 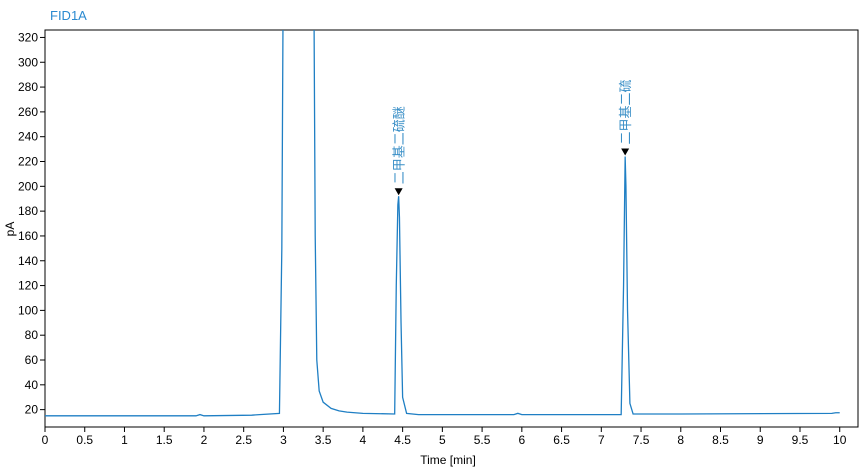 I want to click on y-tick-label: 180, so click(x=28, y=211).